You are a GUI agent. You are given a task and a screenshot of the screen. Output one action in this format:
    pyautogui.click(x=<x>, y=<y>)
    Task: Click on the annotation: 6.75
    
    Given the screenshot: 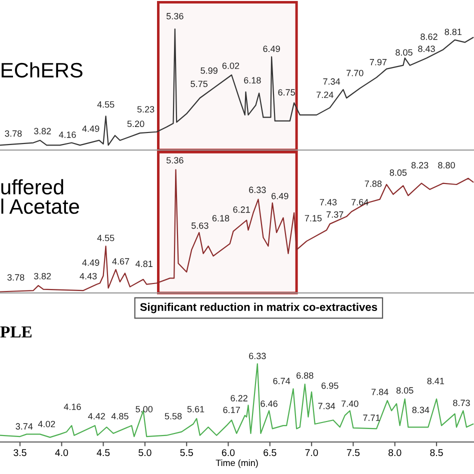 What is the action you would take?
    pyautogui.click(x=286, y=92)
    